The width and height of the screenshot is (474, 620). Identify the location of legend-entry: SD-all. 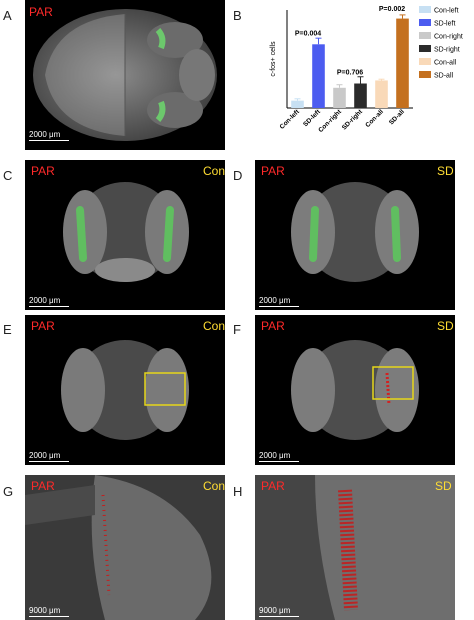
(444, 76).